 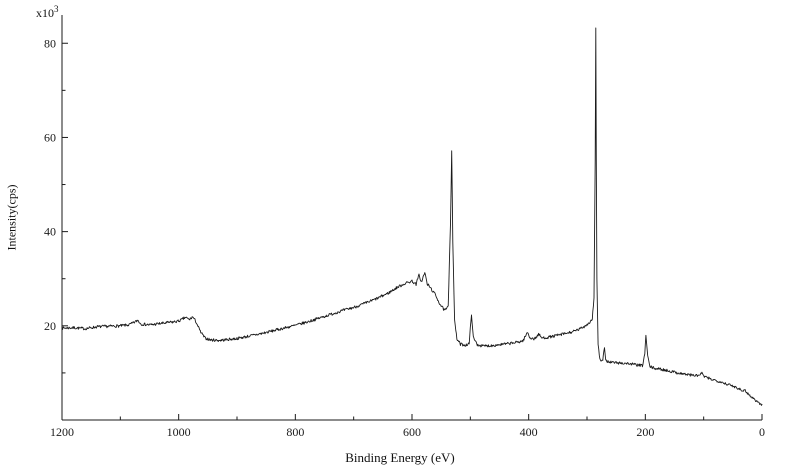 I want to click on y-tick-label: 40, so click(x=50, y=232).